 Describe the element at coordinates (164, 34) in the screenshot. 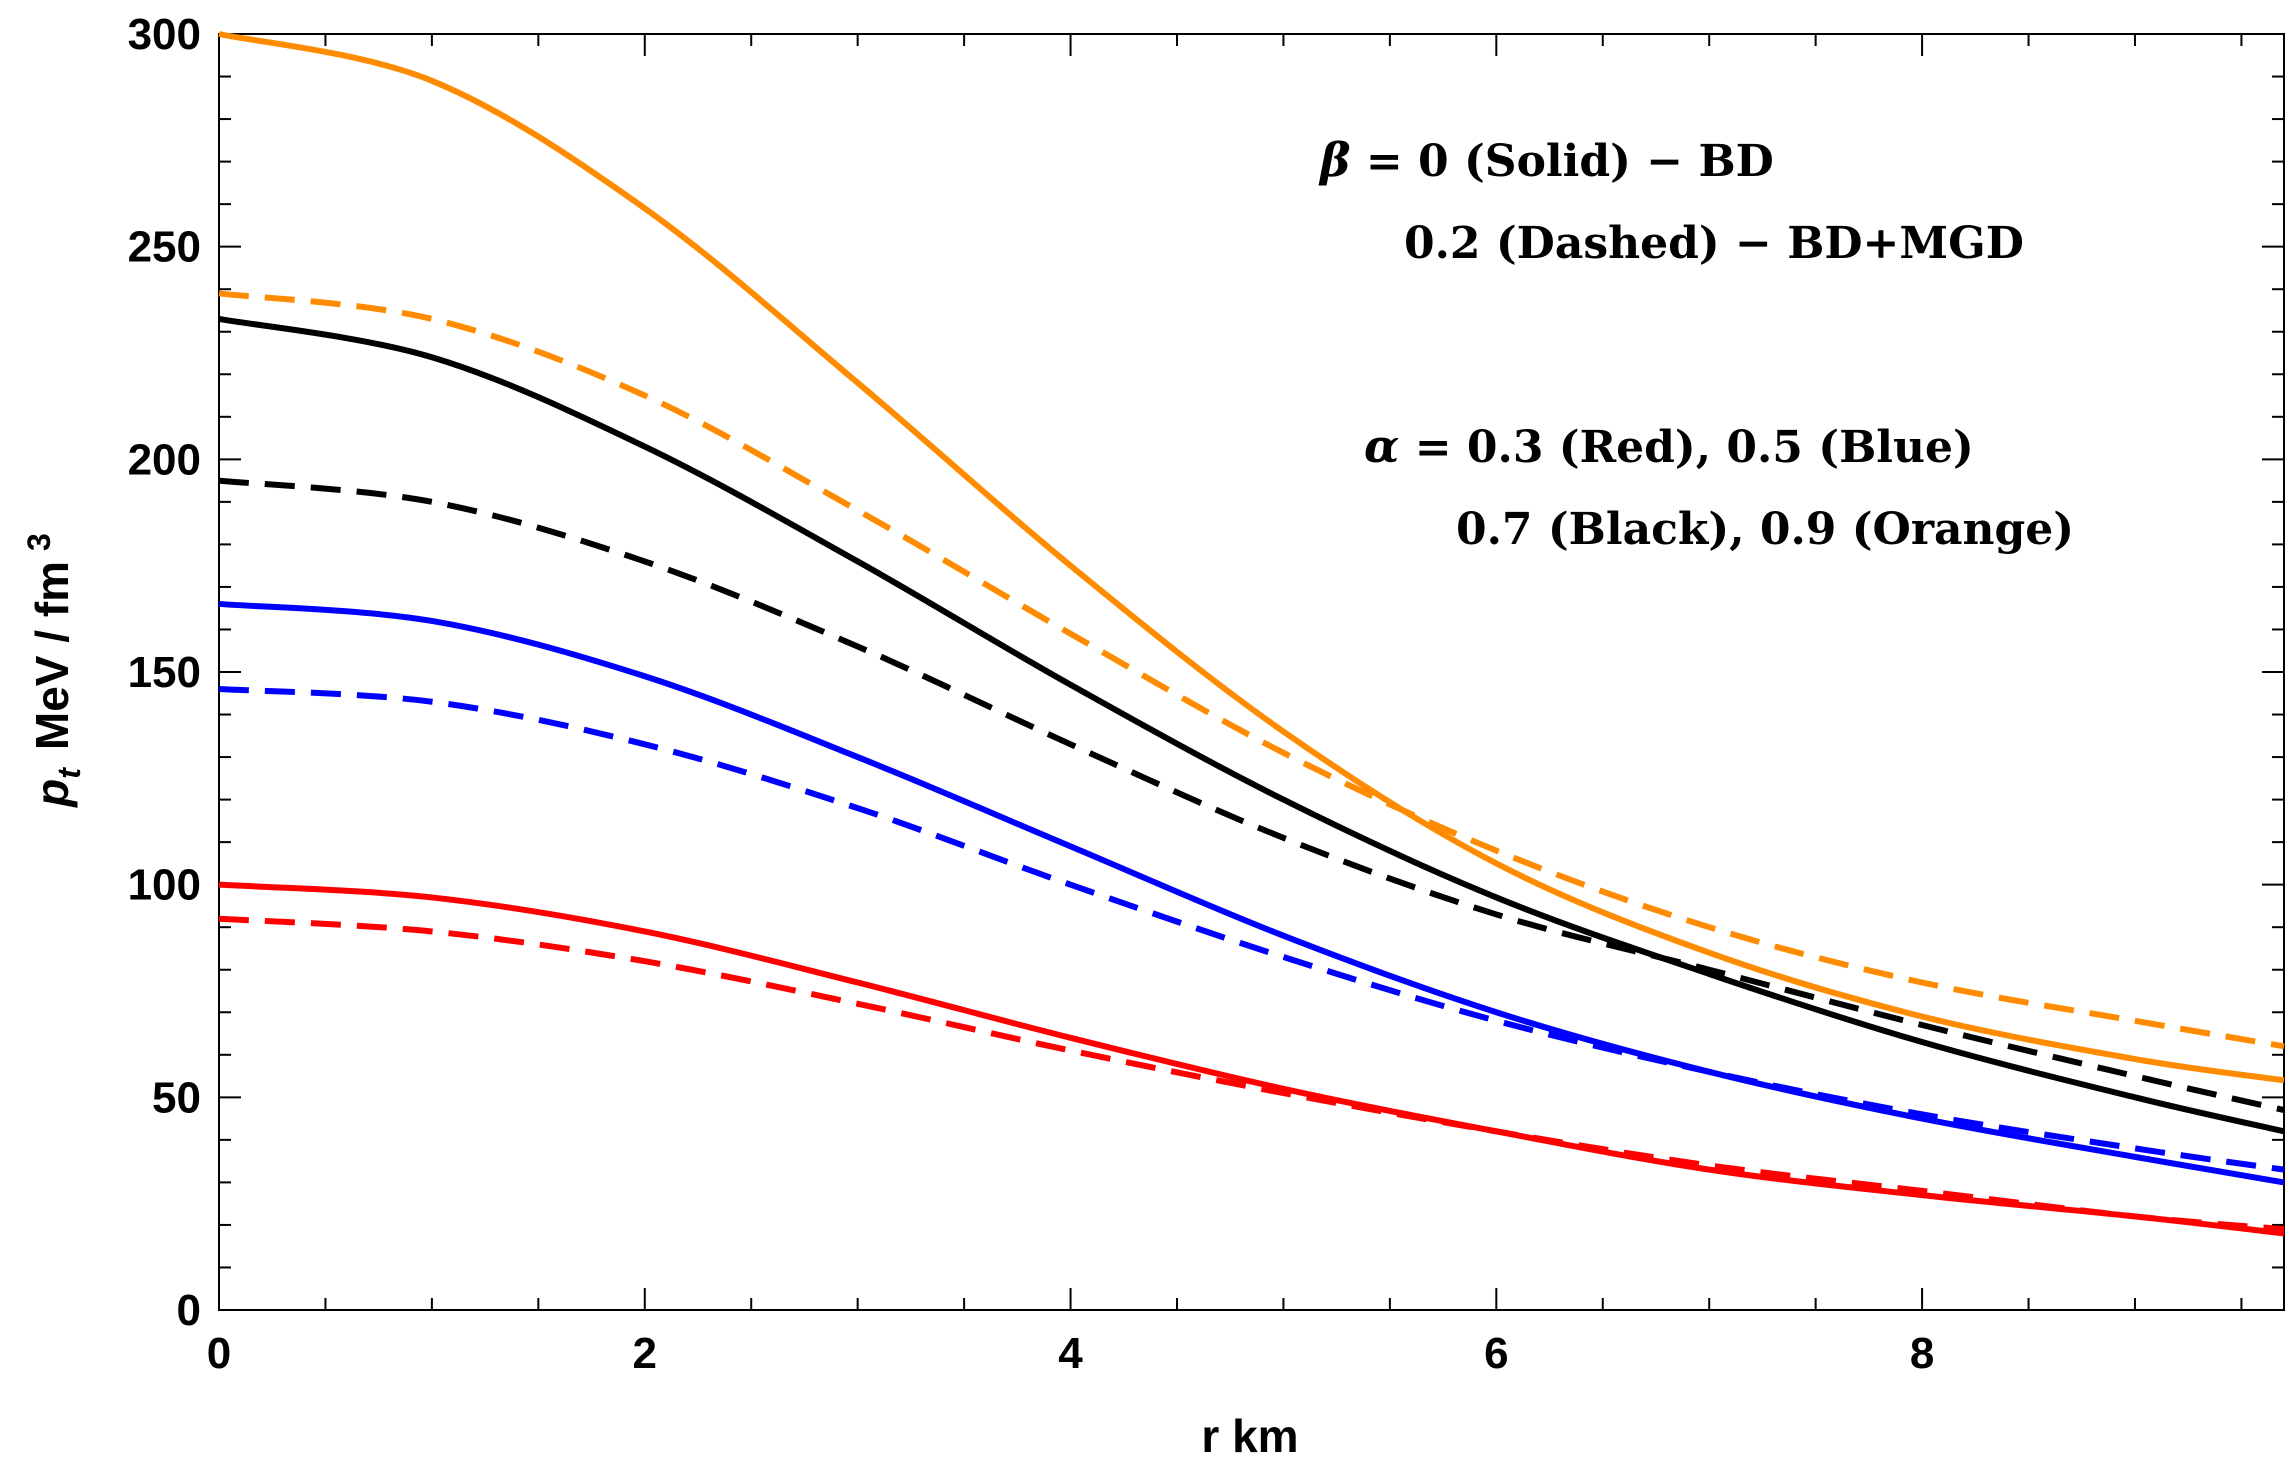

I see `y-tick-label: 300` at that location.